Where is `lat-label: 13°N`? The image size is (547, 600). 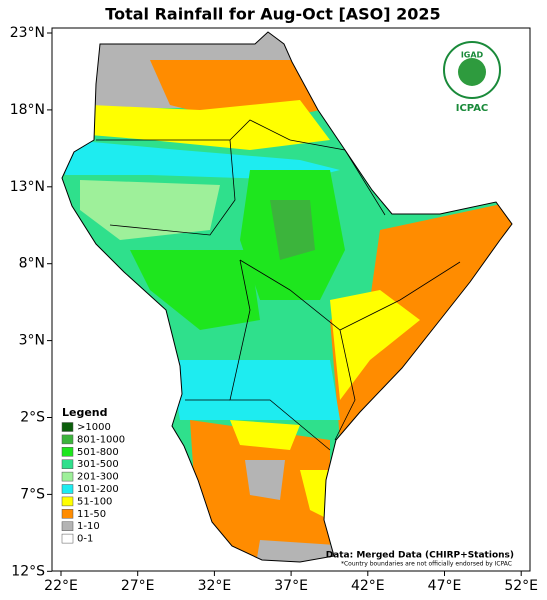
lat-label: 13°N is located at coordinates (27, 187).